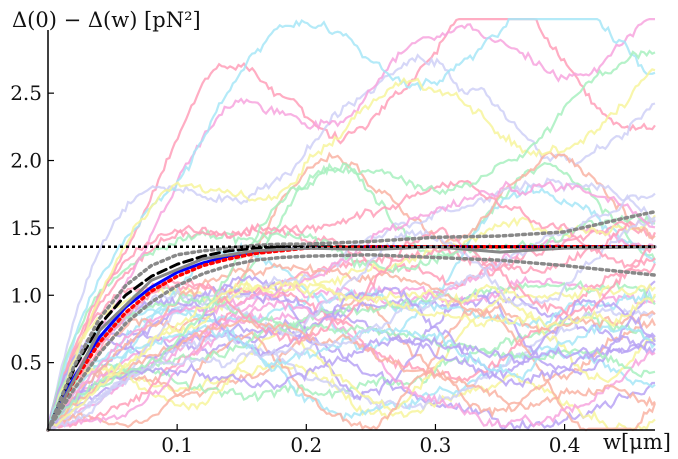 This screenshot has width=678, height=459. Describe the element at coordinates (565, 445) in the screenshot. I see `x-tick-label: 0.4` at that location.